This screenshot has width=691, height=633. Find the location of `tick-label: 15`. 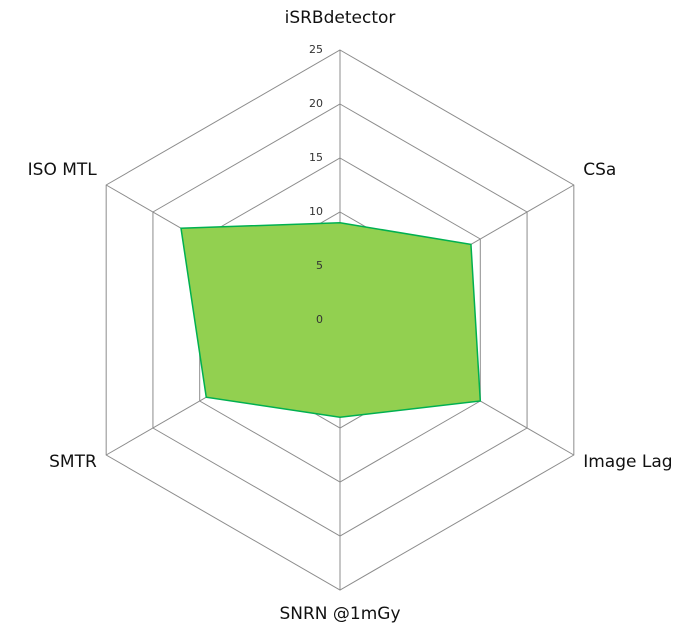

tick-label: 15 is located at coordinates (316, 157).